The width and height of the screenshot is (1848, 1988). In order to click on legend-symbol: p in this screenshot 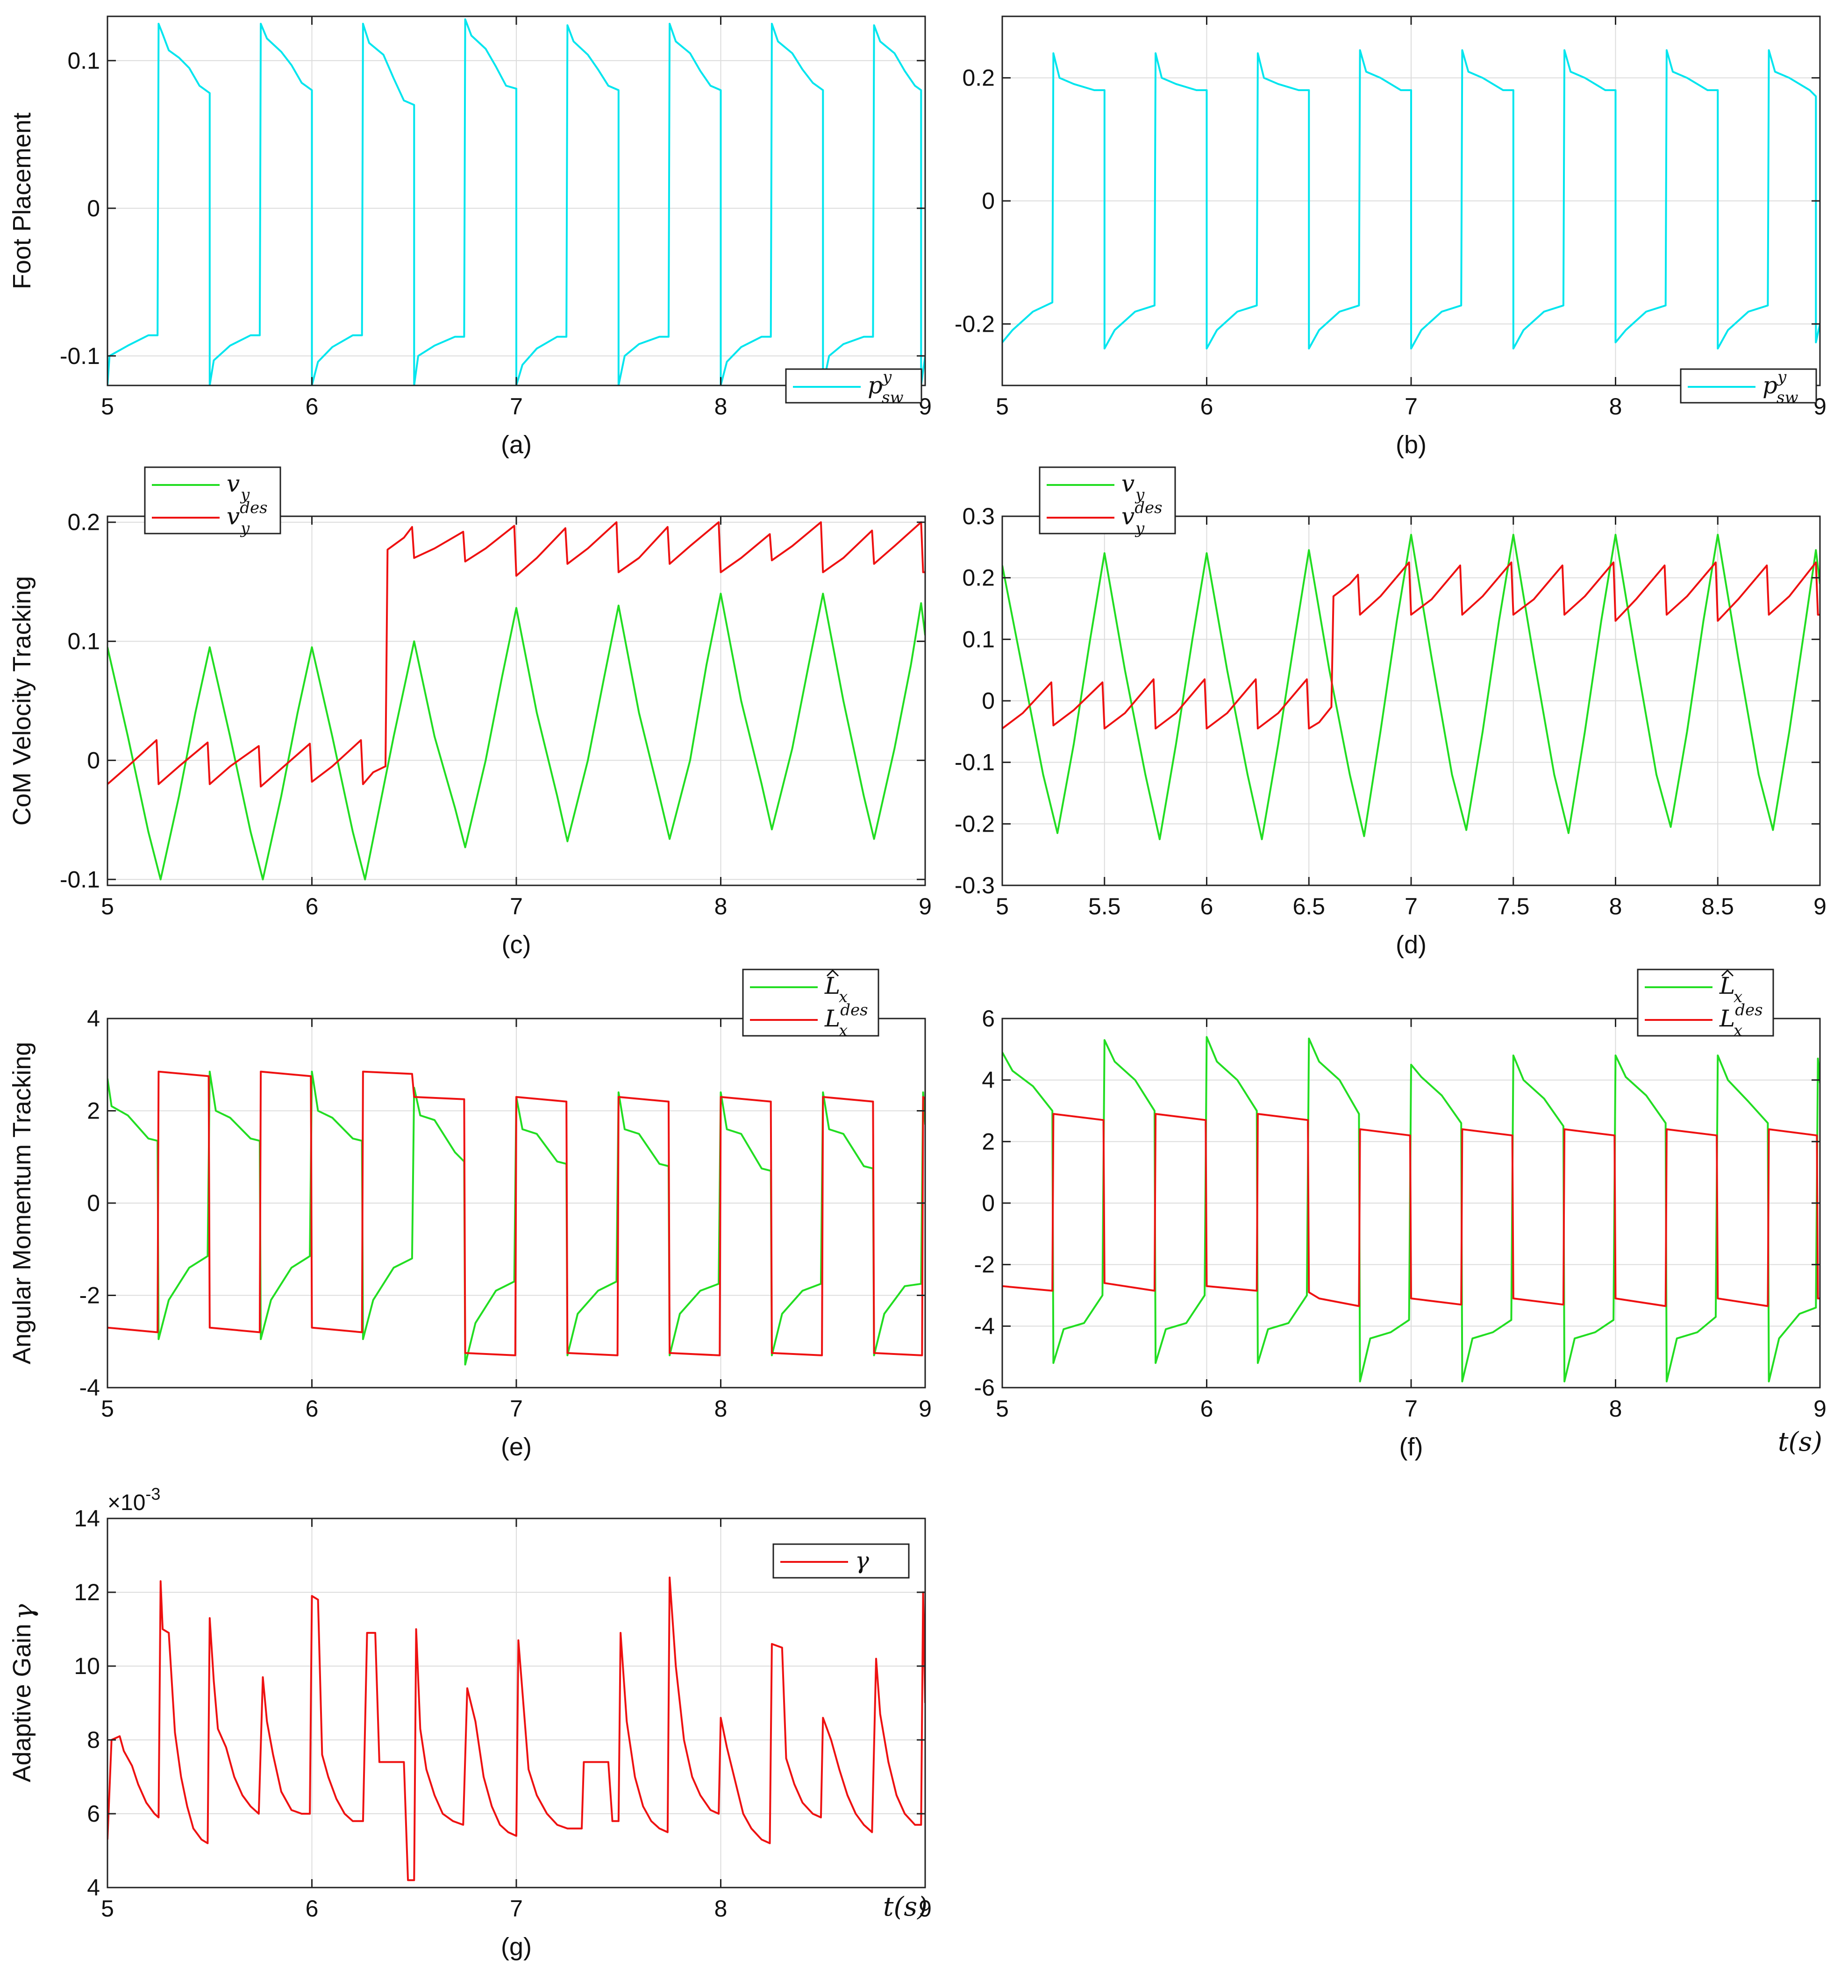, I will do `click(875, 385)`.